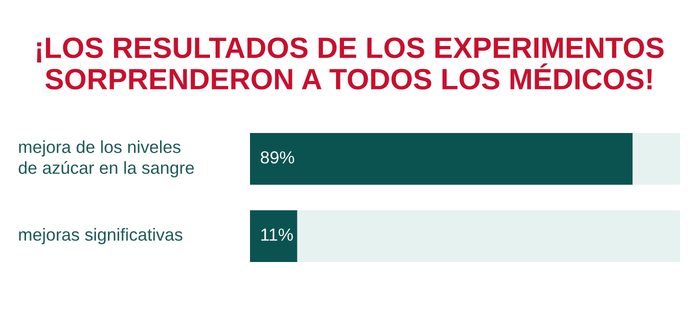 The width and height of the screenshot is (699, 328). I want to click on y-tick-label: mejora de los niveles de azúcar en la sangre, so click(106, 159).